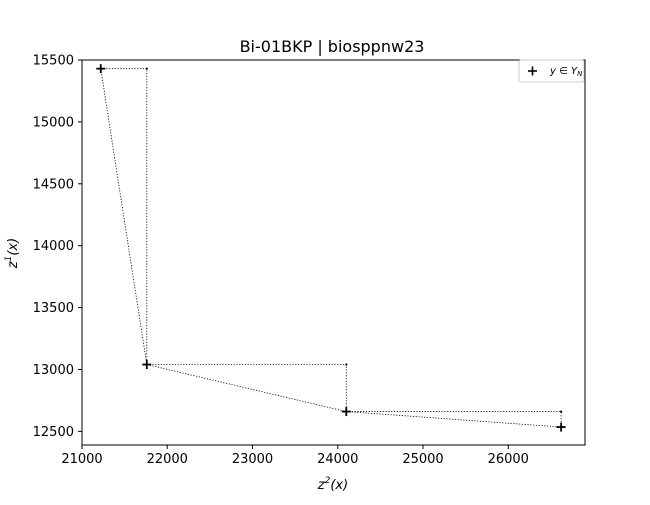 Image resolution: width=650 pixels, height=505 pixels. Describe the element at coordinates (167, 459) in the screenshot. I see `x-tick-label: 22000` at that location.